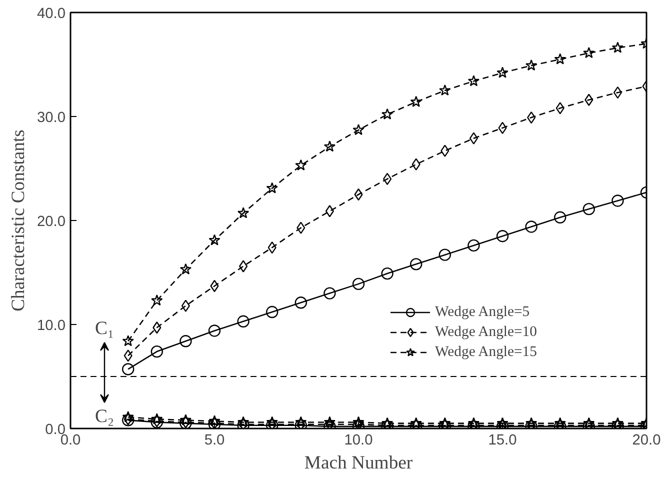 The image size is (672, 488). Describe the element at coordinates (358, 440) in the screenshot. I see `x-tick-label: 10.0` at that location.